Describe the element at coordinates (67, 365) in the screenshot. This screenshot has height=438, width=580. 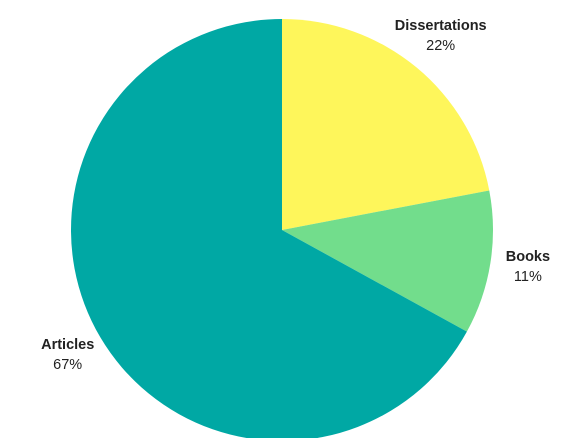
I see `slice-value-articles: 67%` at that location.